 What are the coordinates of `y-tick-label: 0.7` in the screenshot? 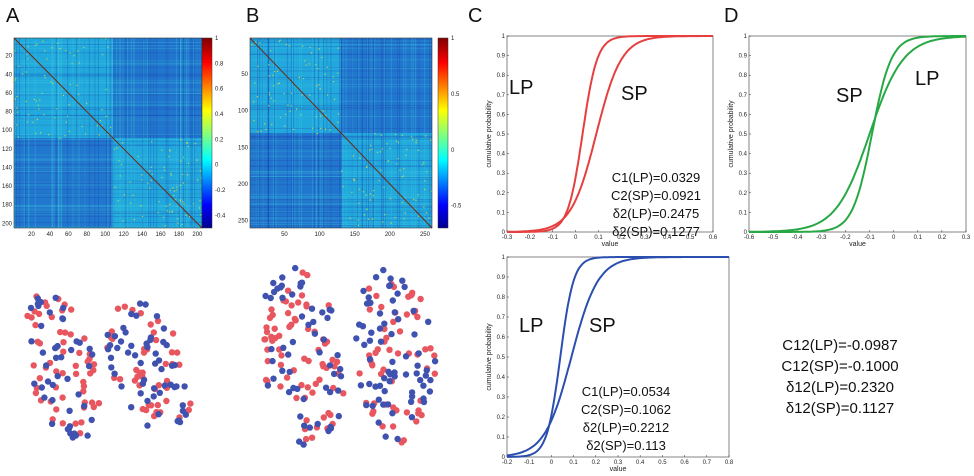 It's located at (743, 96).